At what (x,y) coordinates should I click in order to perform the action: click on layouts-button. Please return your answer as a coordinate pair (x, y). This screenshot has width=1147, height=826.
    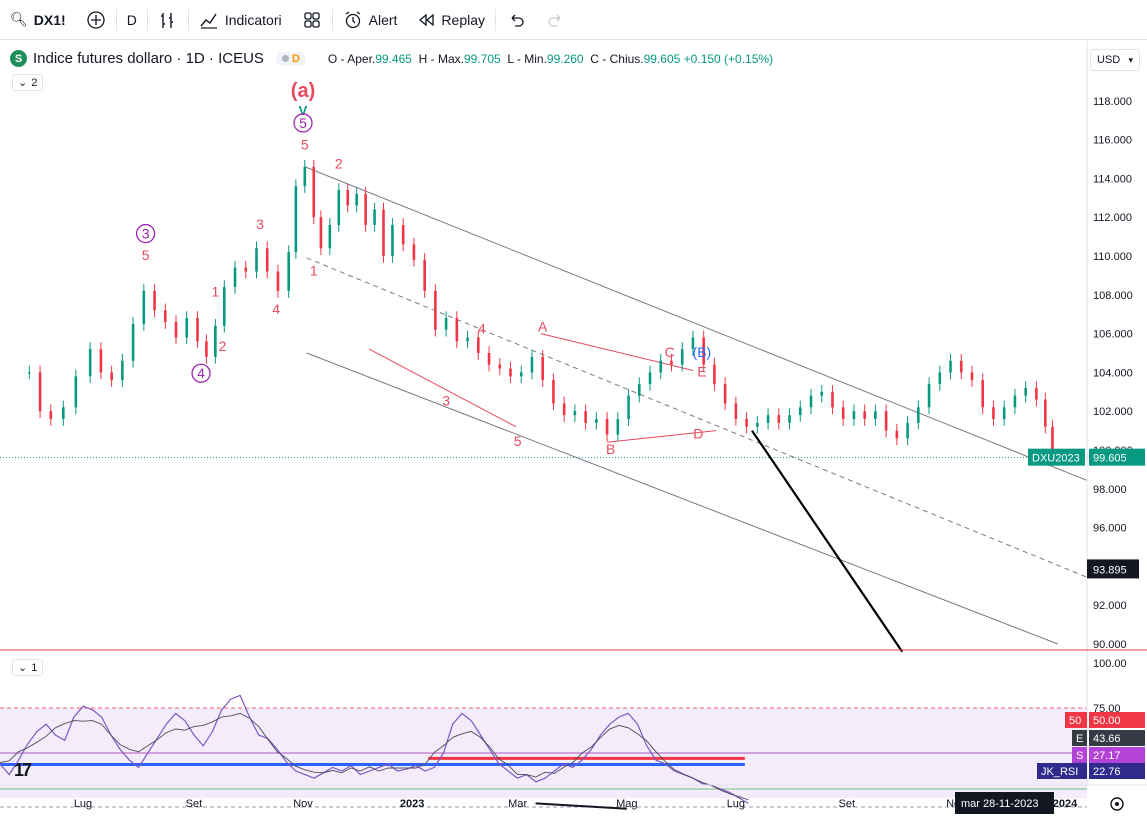
    Looking at the image, I should click on (312, 20).